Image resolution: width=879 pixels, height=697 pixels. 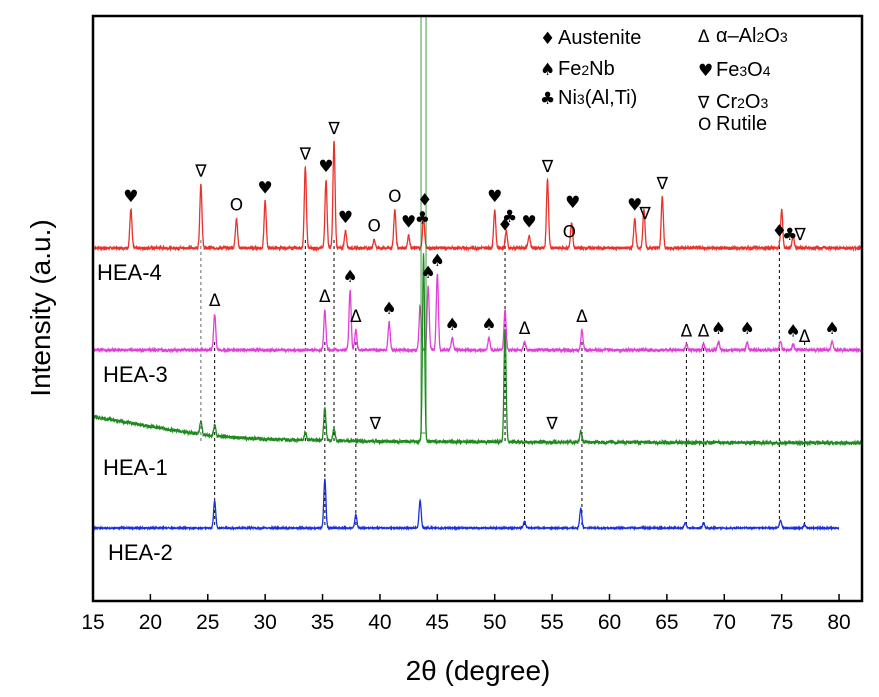 What do you see at coordinates (322, 622) in the screenshot?
I see `x-tick-label-35: 35` at bounding box center [322, 622].